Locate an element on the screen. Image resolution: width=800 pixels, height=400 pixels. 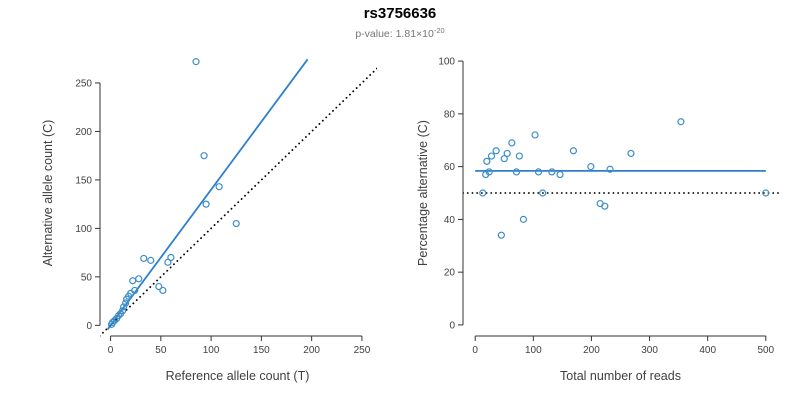
x-tick-label: 50 is located at coordinates (161, 350).